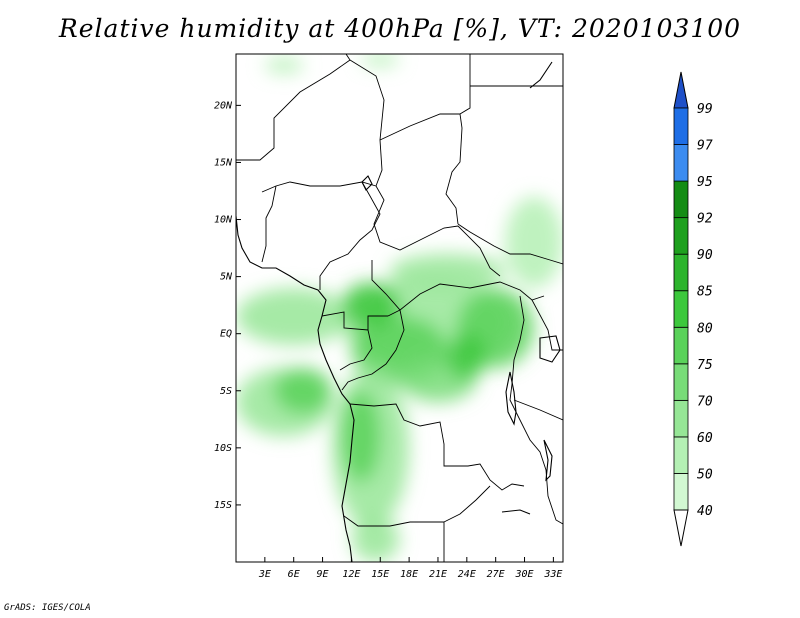 This screenshot has height=618, width=800. I want to click on border-angola-south, so click(394, 538).